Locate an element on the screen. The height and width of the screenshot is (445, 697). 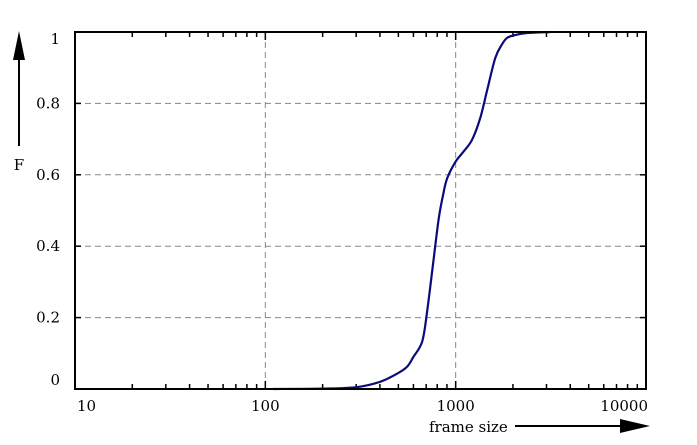
y-axis-arrow: F is located at coordinates (19, 102).